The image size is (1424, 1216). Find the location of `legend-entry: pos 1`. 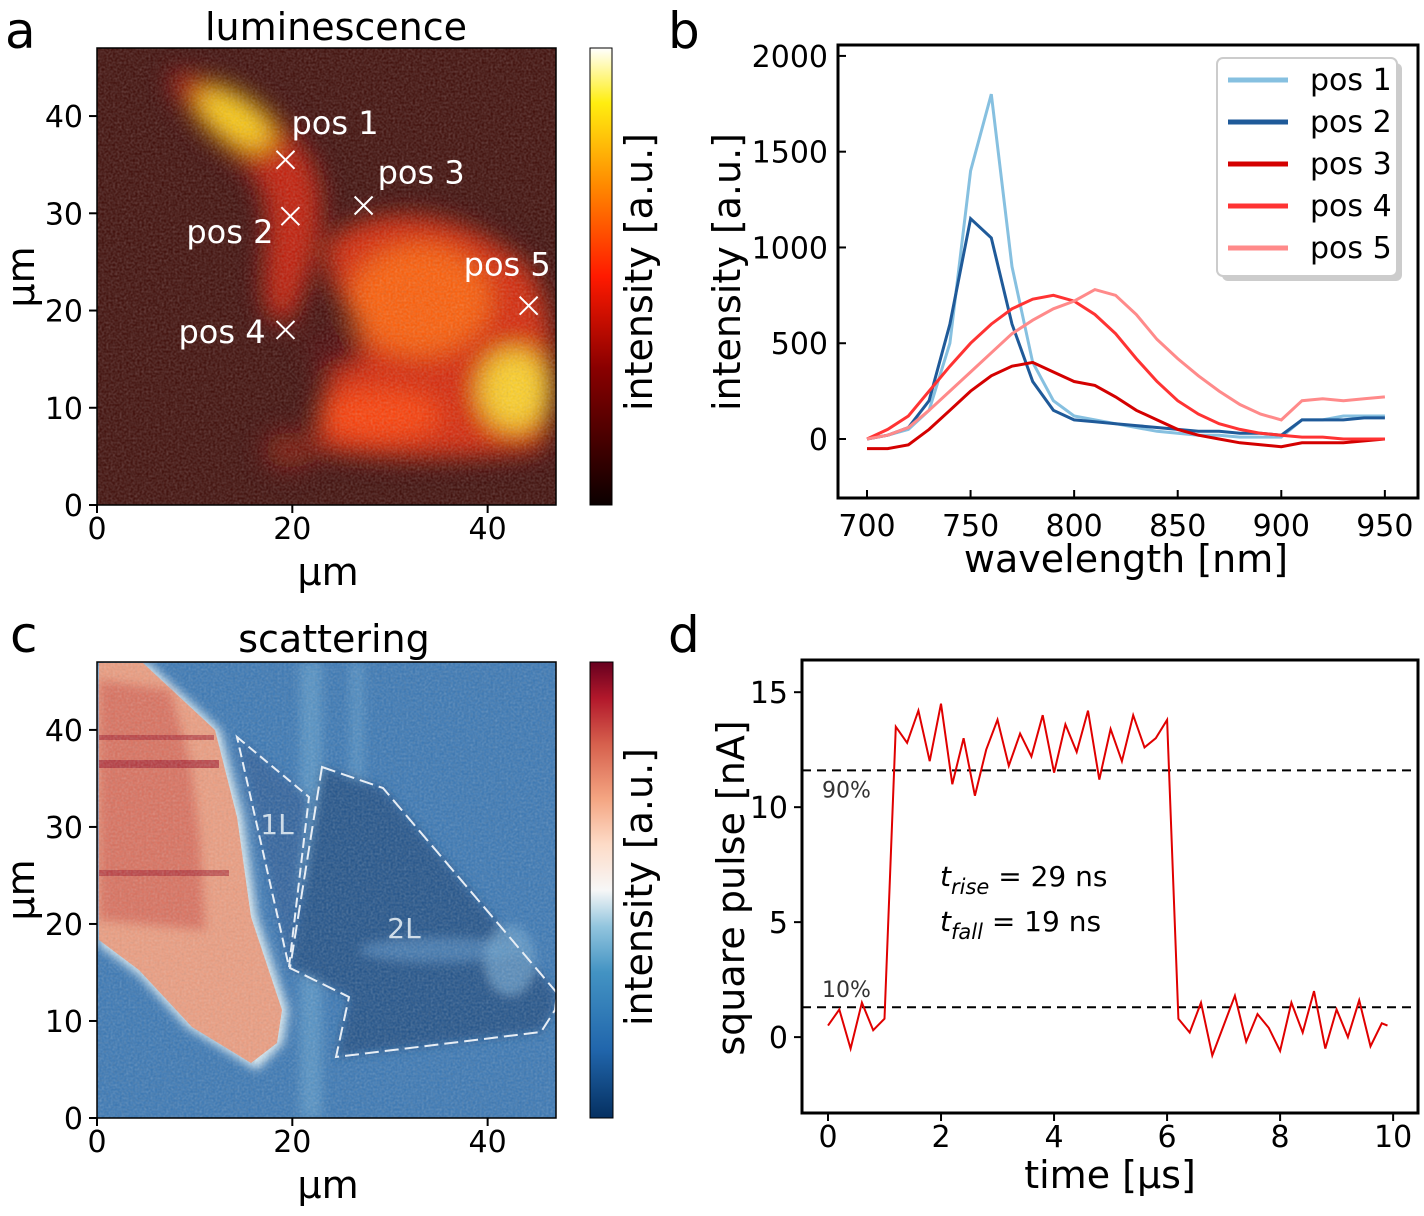

legend-entry: pos 1 is located at coordinates (1310, 80).